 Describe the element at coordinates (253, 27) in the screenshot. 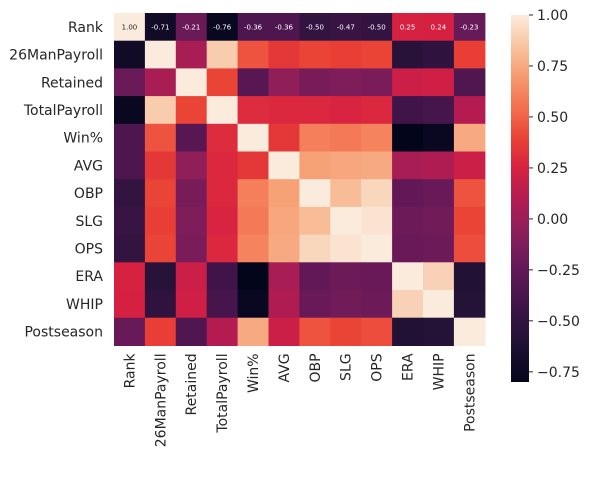

I see `cell-annotation: -0.36` at that location.